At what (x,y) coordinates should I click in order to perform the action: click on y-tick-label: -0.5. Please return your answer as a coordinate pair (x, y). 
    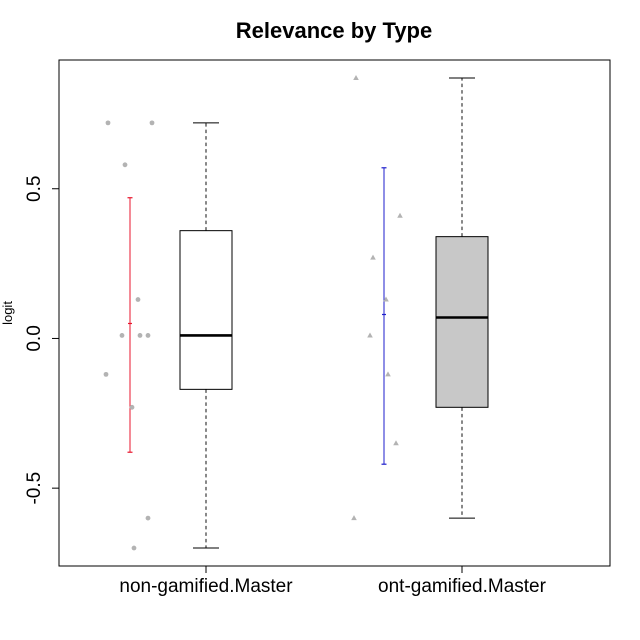
    Looking at the image, I should click on (34, 488).